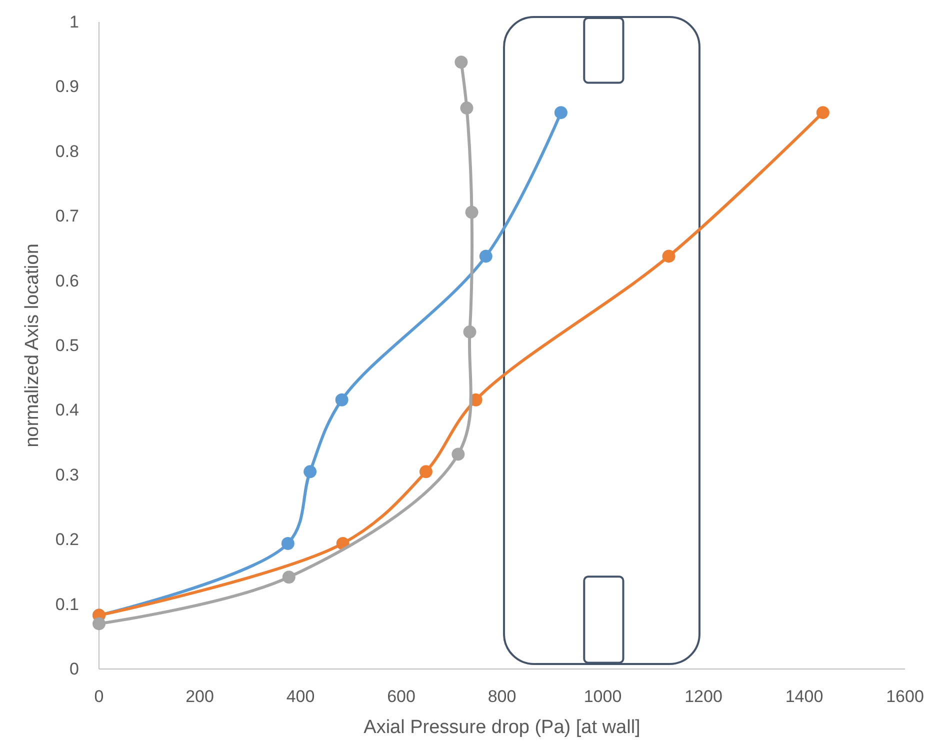 The width and height of the screenshot is (932, 754). I want to click on x-tick-label: 1600, so click(905, 696).